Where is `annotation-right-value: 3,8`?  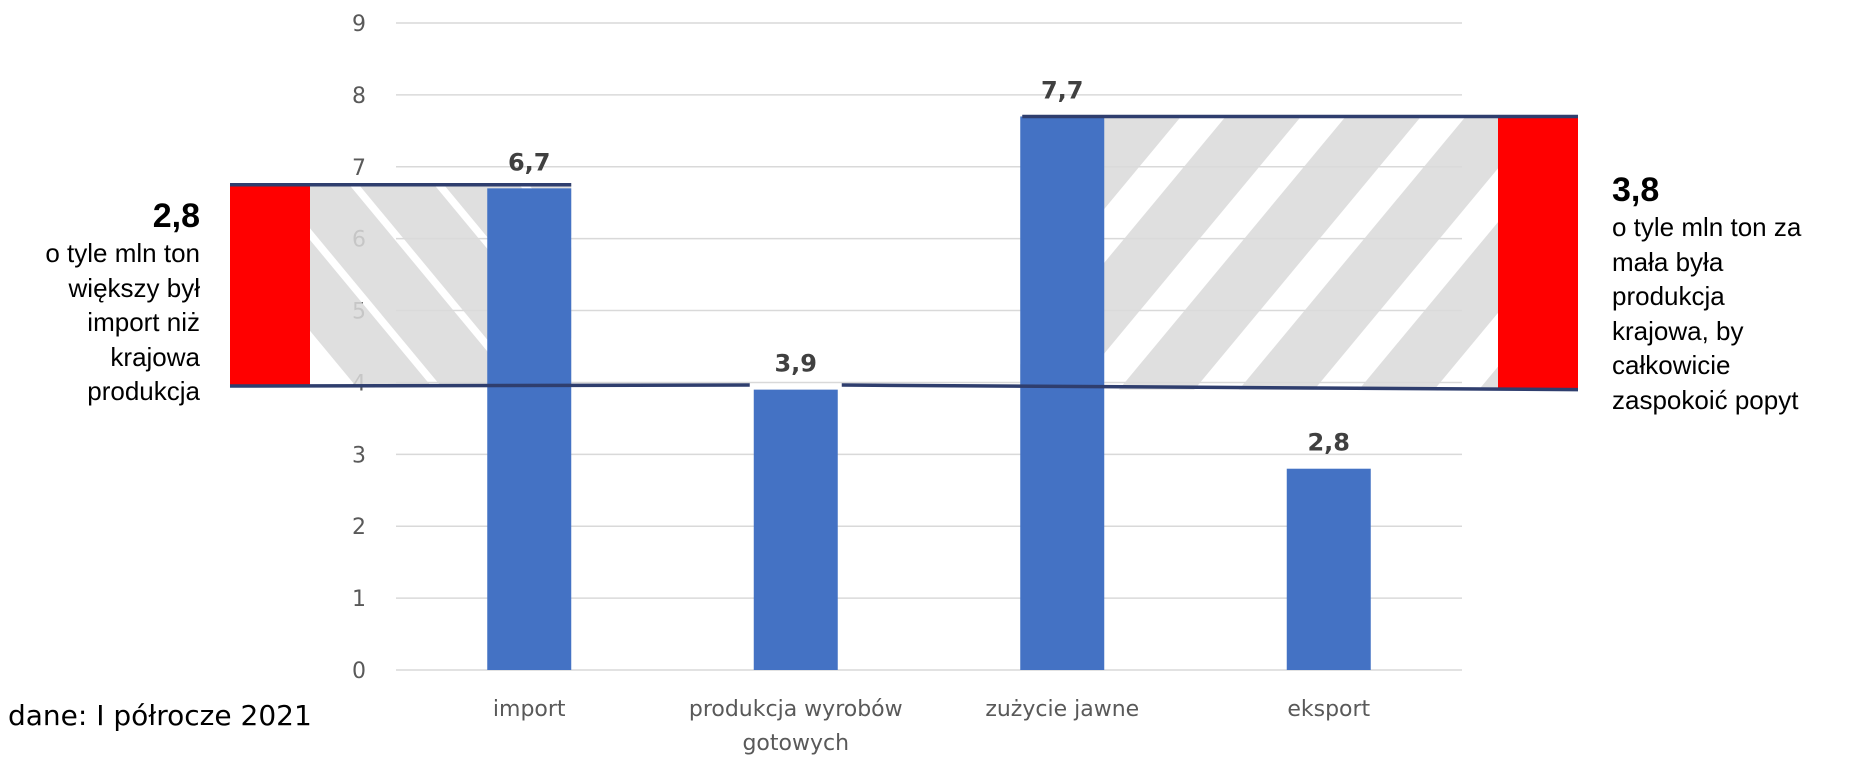
annotation-right-value: 3,8 is located at coordinates (1636, 190).